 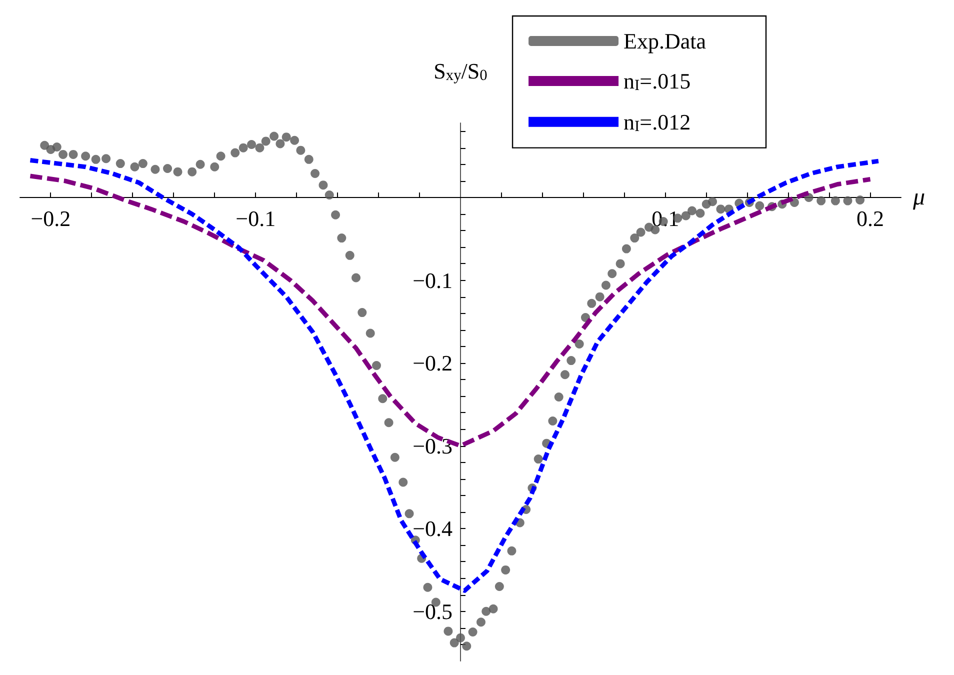 I want to click on y-tick-label: −0.5, so click(x=432, y=611).